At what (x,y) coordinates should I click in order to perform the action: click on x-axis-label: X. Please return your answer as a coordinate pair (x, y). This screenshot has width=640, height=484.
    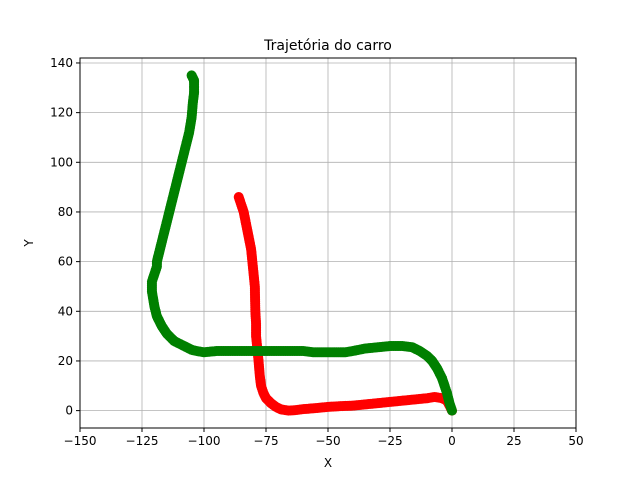
    Looking at the image, I should click on (328, 463).